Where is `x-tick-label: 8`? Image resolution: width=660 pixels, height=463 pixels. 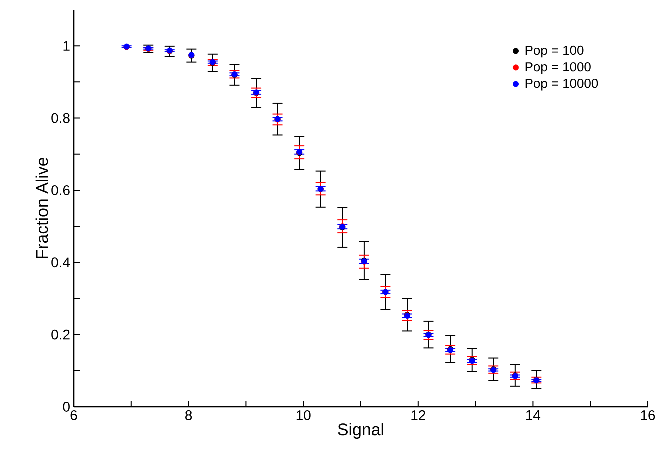 x-tick-label: 8 is located at coordinates (189, 415).